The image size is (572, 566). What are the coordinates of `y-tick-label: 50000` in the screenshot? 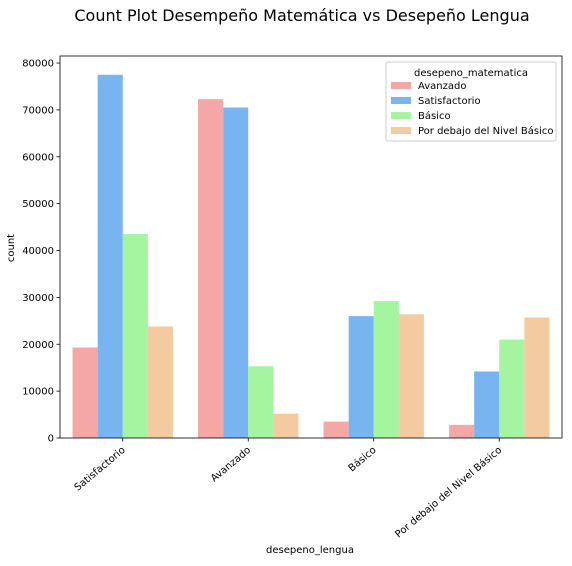 It's located at (38, 204).